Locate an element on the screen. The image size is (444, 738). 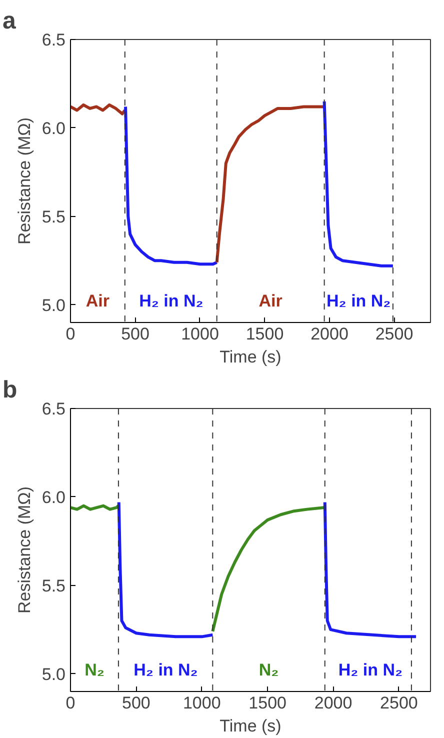
chart-title: b is located at coordinates (10, 390).